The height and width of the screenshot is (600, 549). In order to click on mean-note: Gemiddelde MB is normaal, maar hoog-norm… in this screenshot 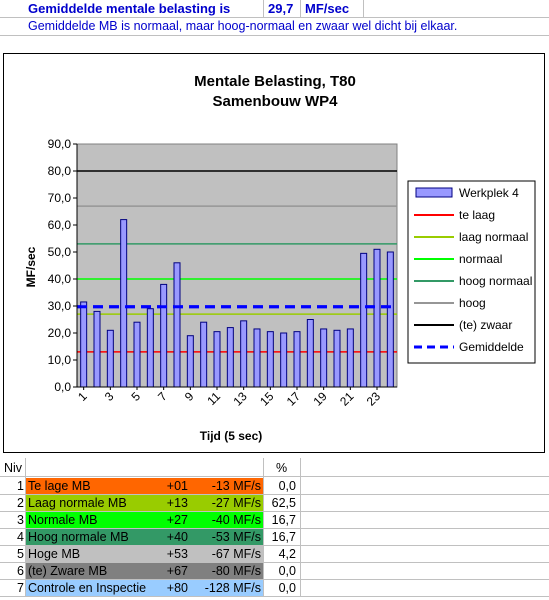, I will do `click(243, 26)`.